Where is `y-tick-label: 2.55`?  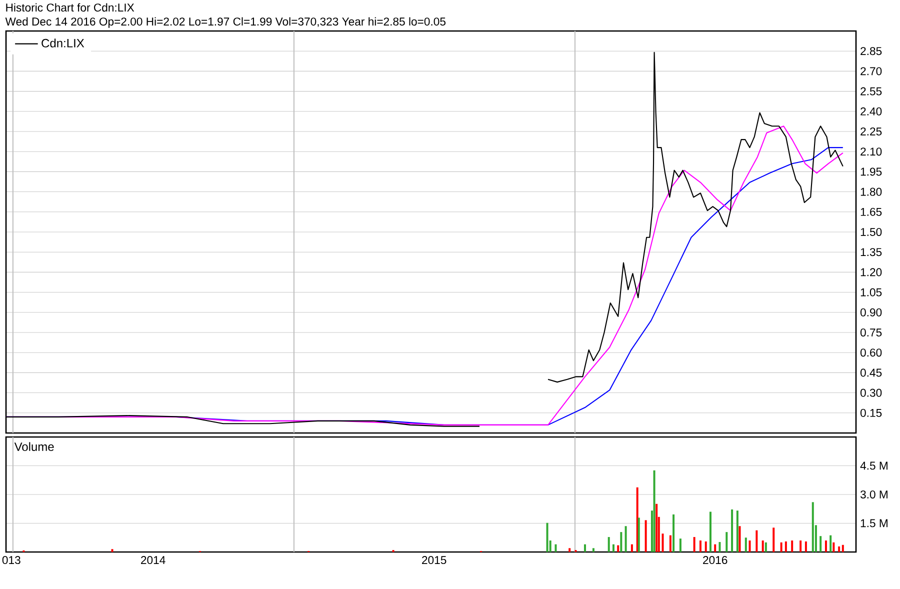
y-tick-label: 2.55 is located at coordinates (871, 91).